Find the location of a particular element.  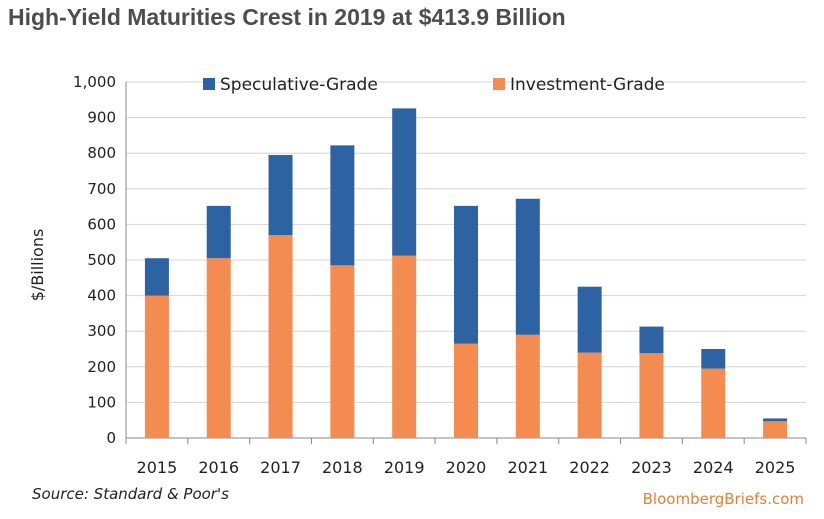

y-tick-label: 100 is located at coordinates (101, 402).